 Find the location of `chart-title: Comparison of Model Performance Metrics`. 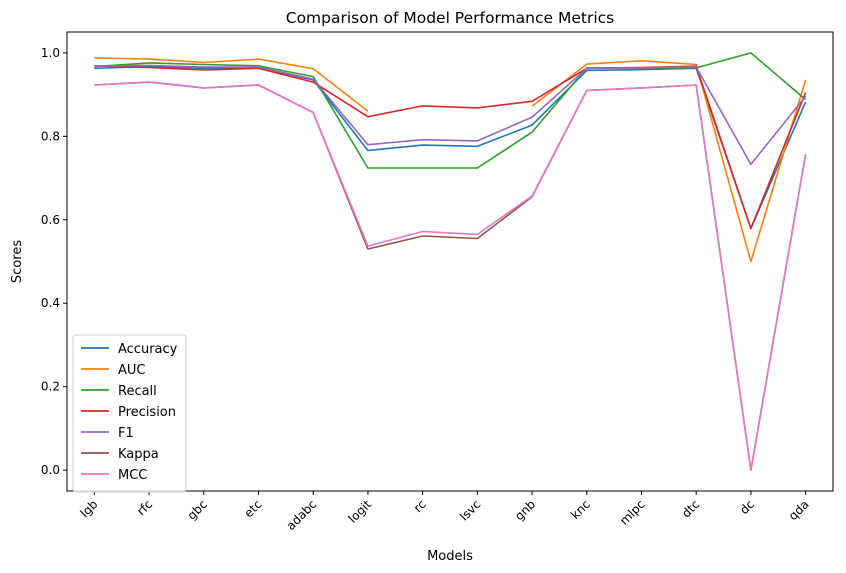

chart-title: Comparison of Model Performance Metrics is located at coordinates (450, 18).